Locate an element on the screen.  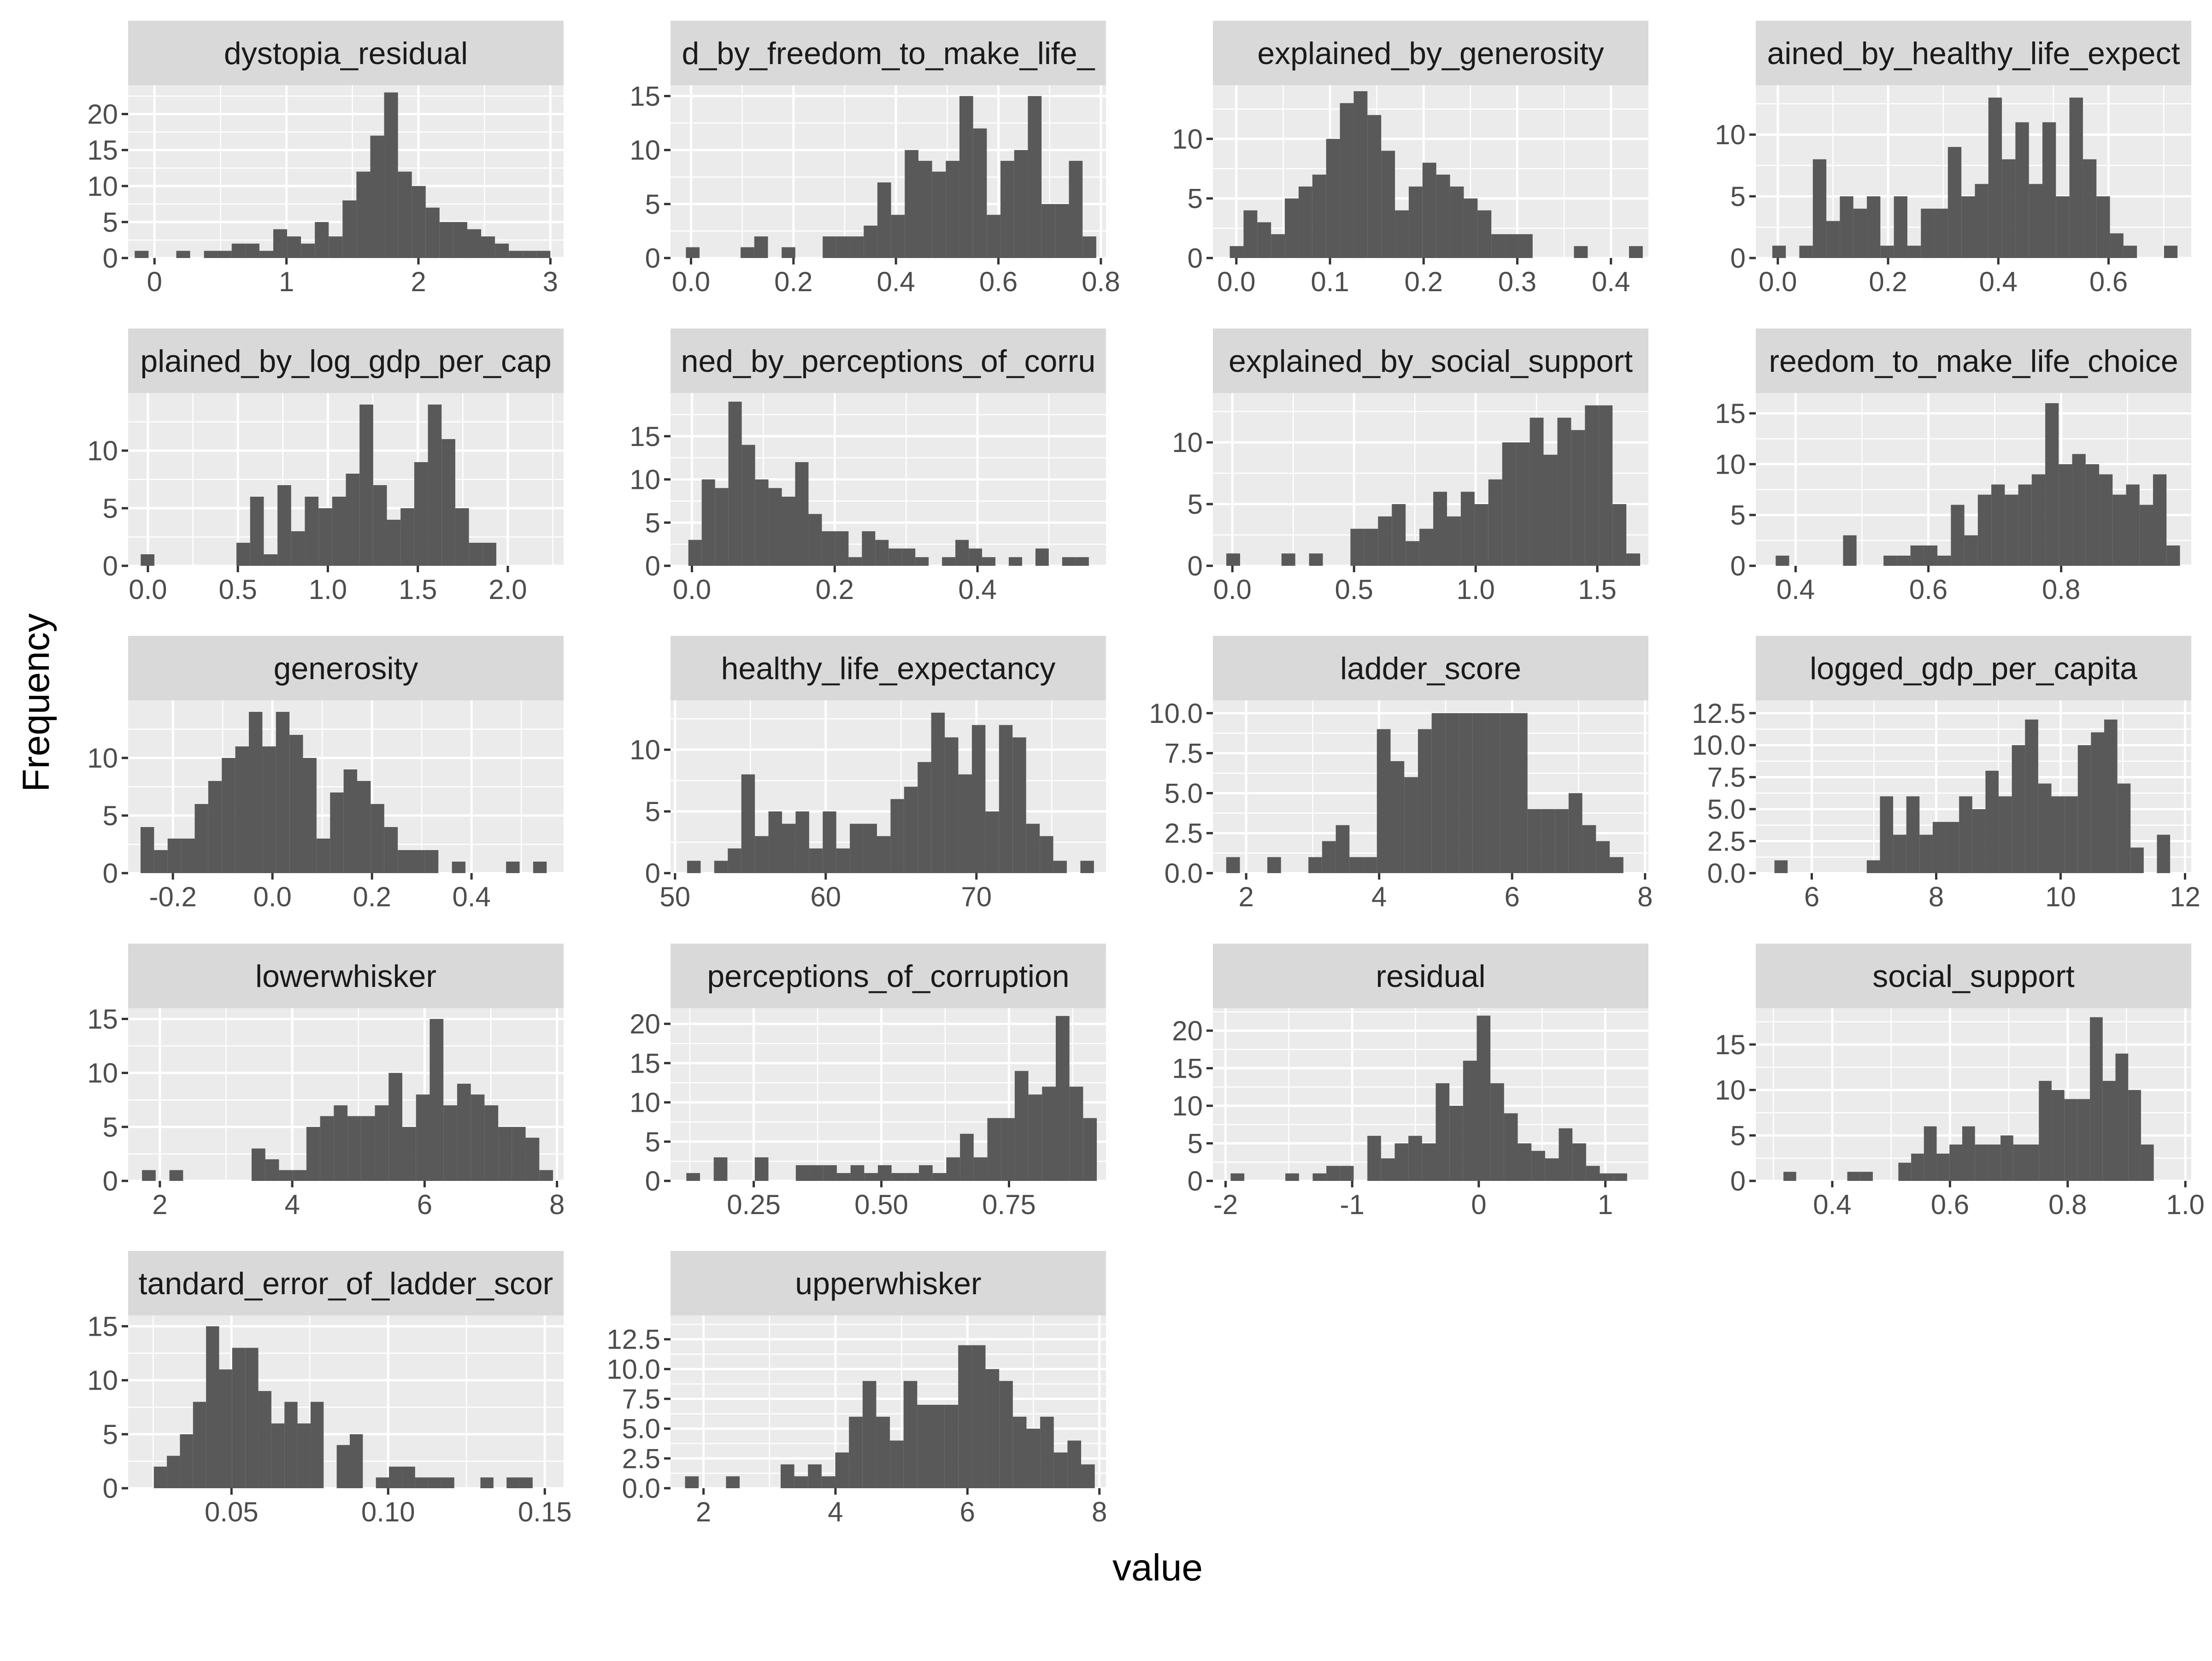
x-tick-label: 6 is located at coordinates (1512, 896).